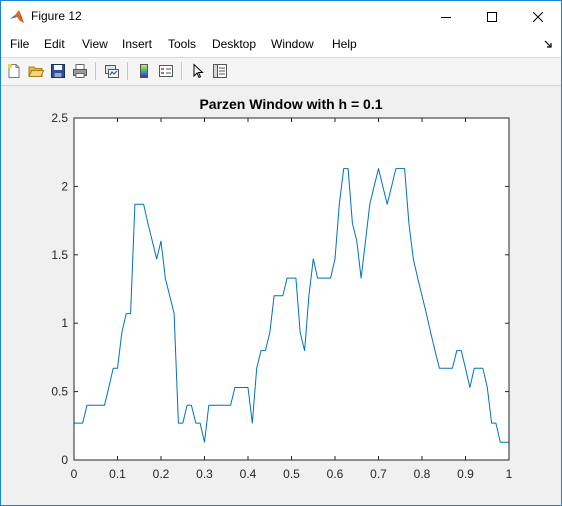 The width and height of the screenshot is (562, 506). I want to click on insert-legend-icon, so click(166, 71).